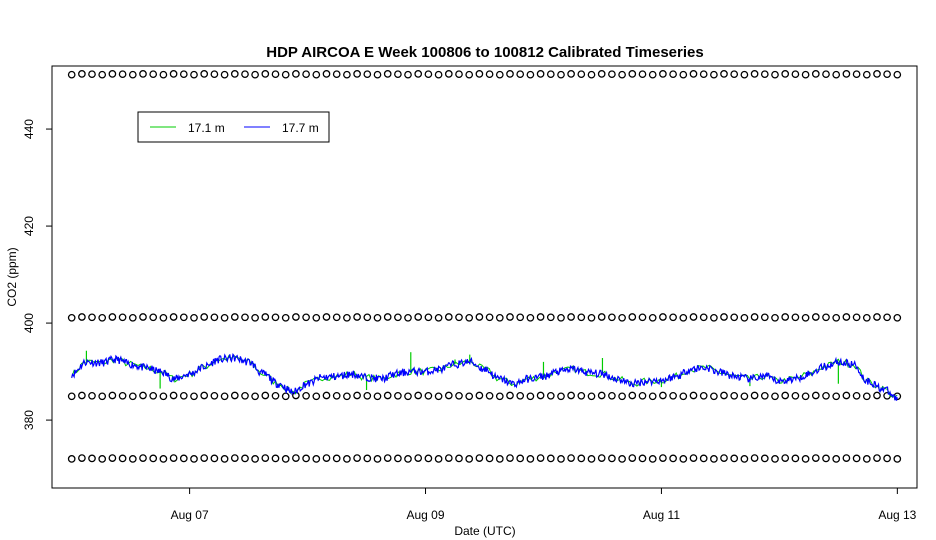  I want to click on y-axis: 380 400 420 440, so click(37, 274).